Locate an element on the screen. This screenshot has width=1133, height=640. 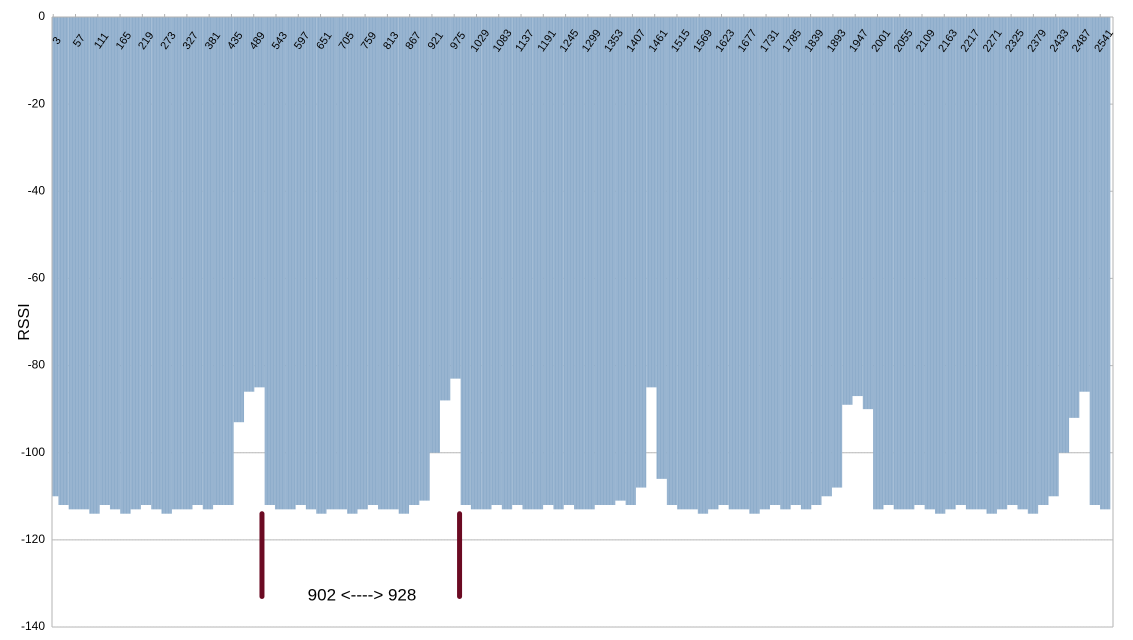
y-tick-label: -120 is located at coordinates (33, 539).